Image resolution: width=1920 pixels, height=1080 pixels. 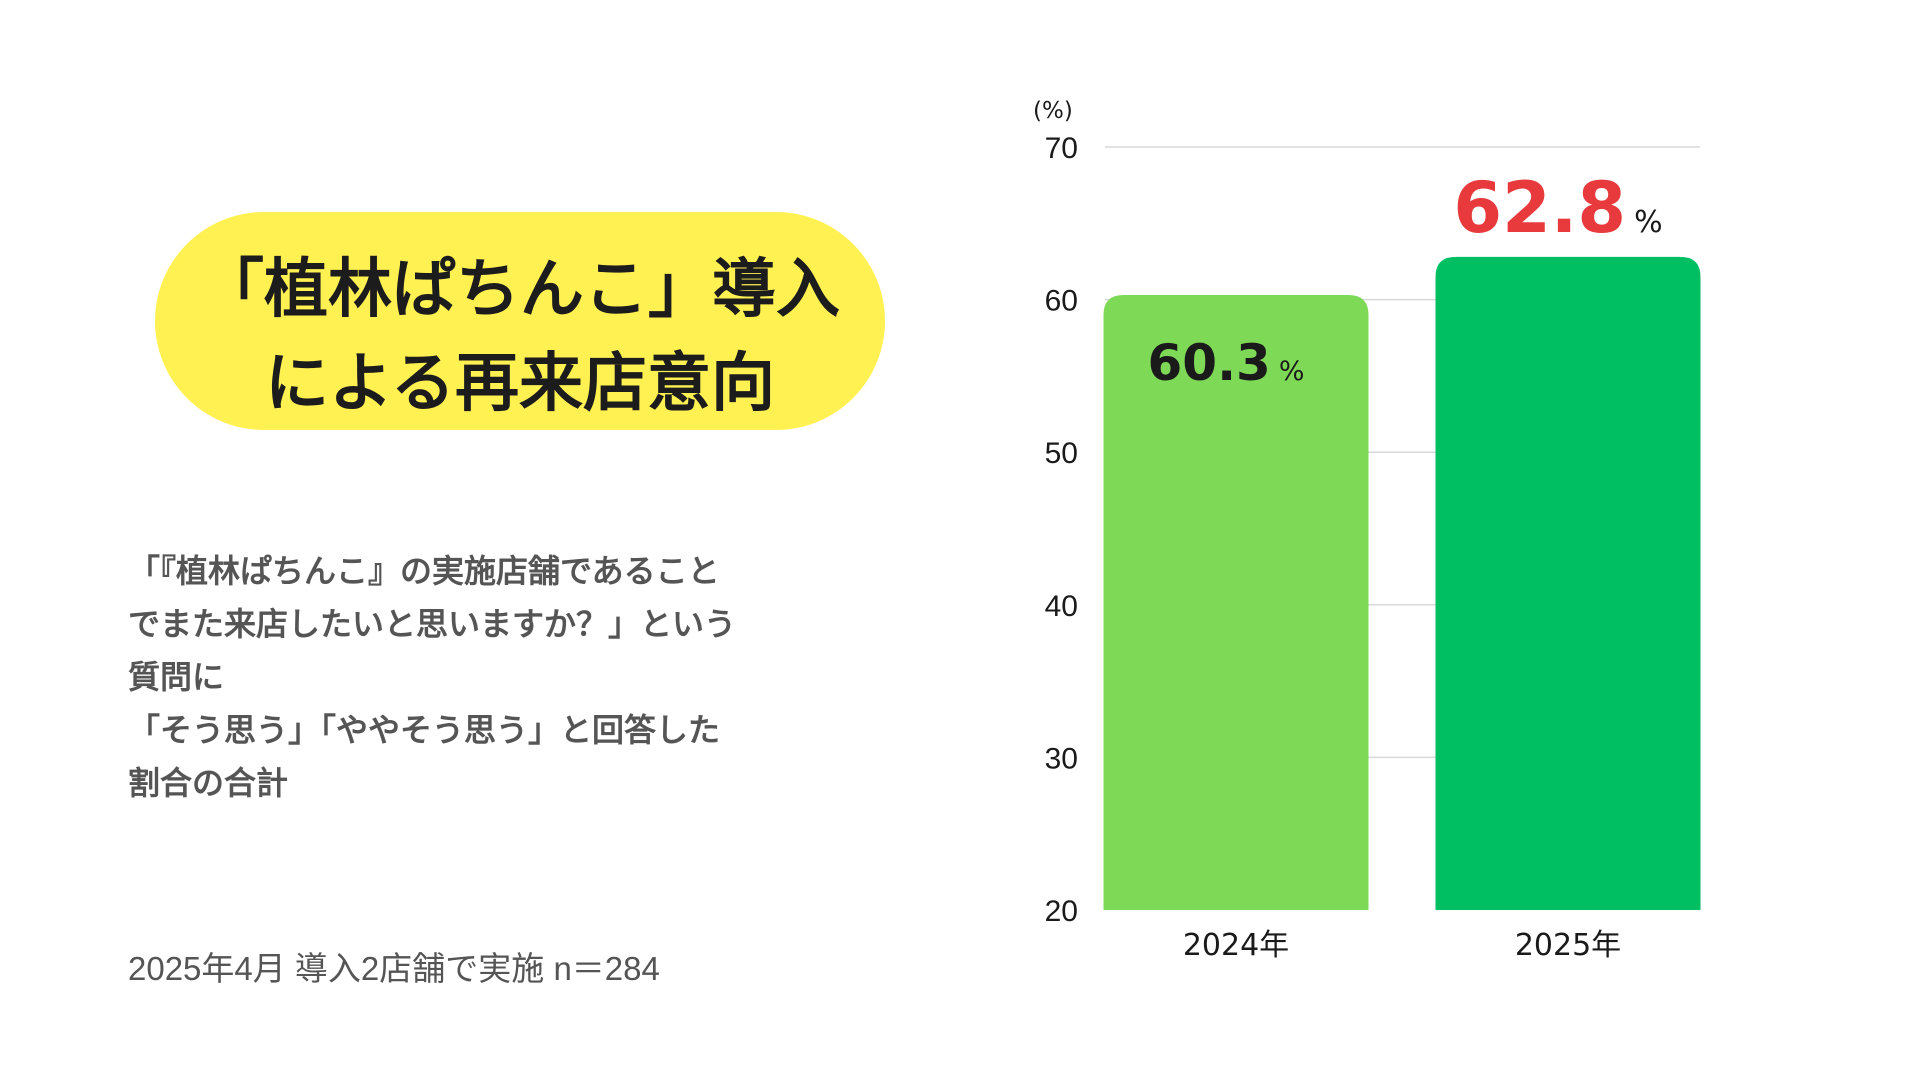 What do you see at coordinates (1568, 945) in the screenshot?
I see `x-category-label: 2025年` at bounding box center [1568, 945].